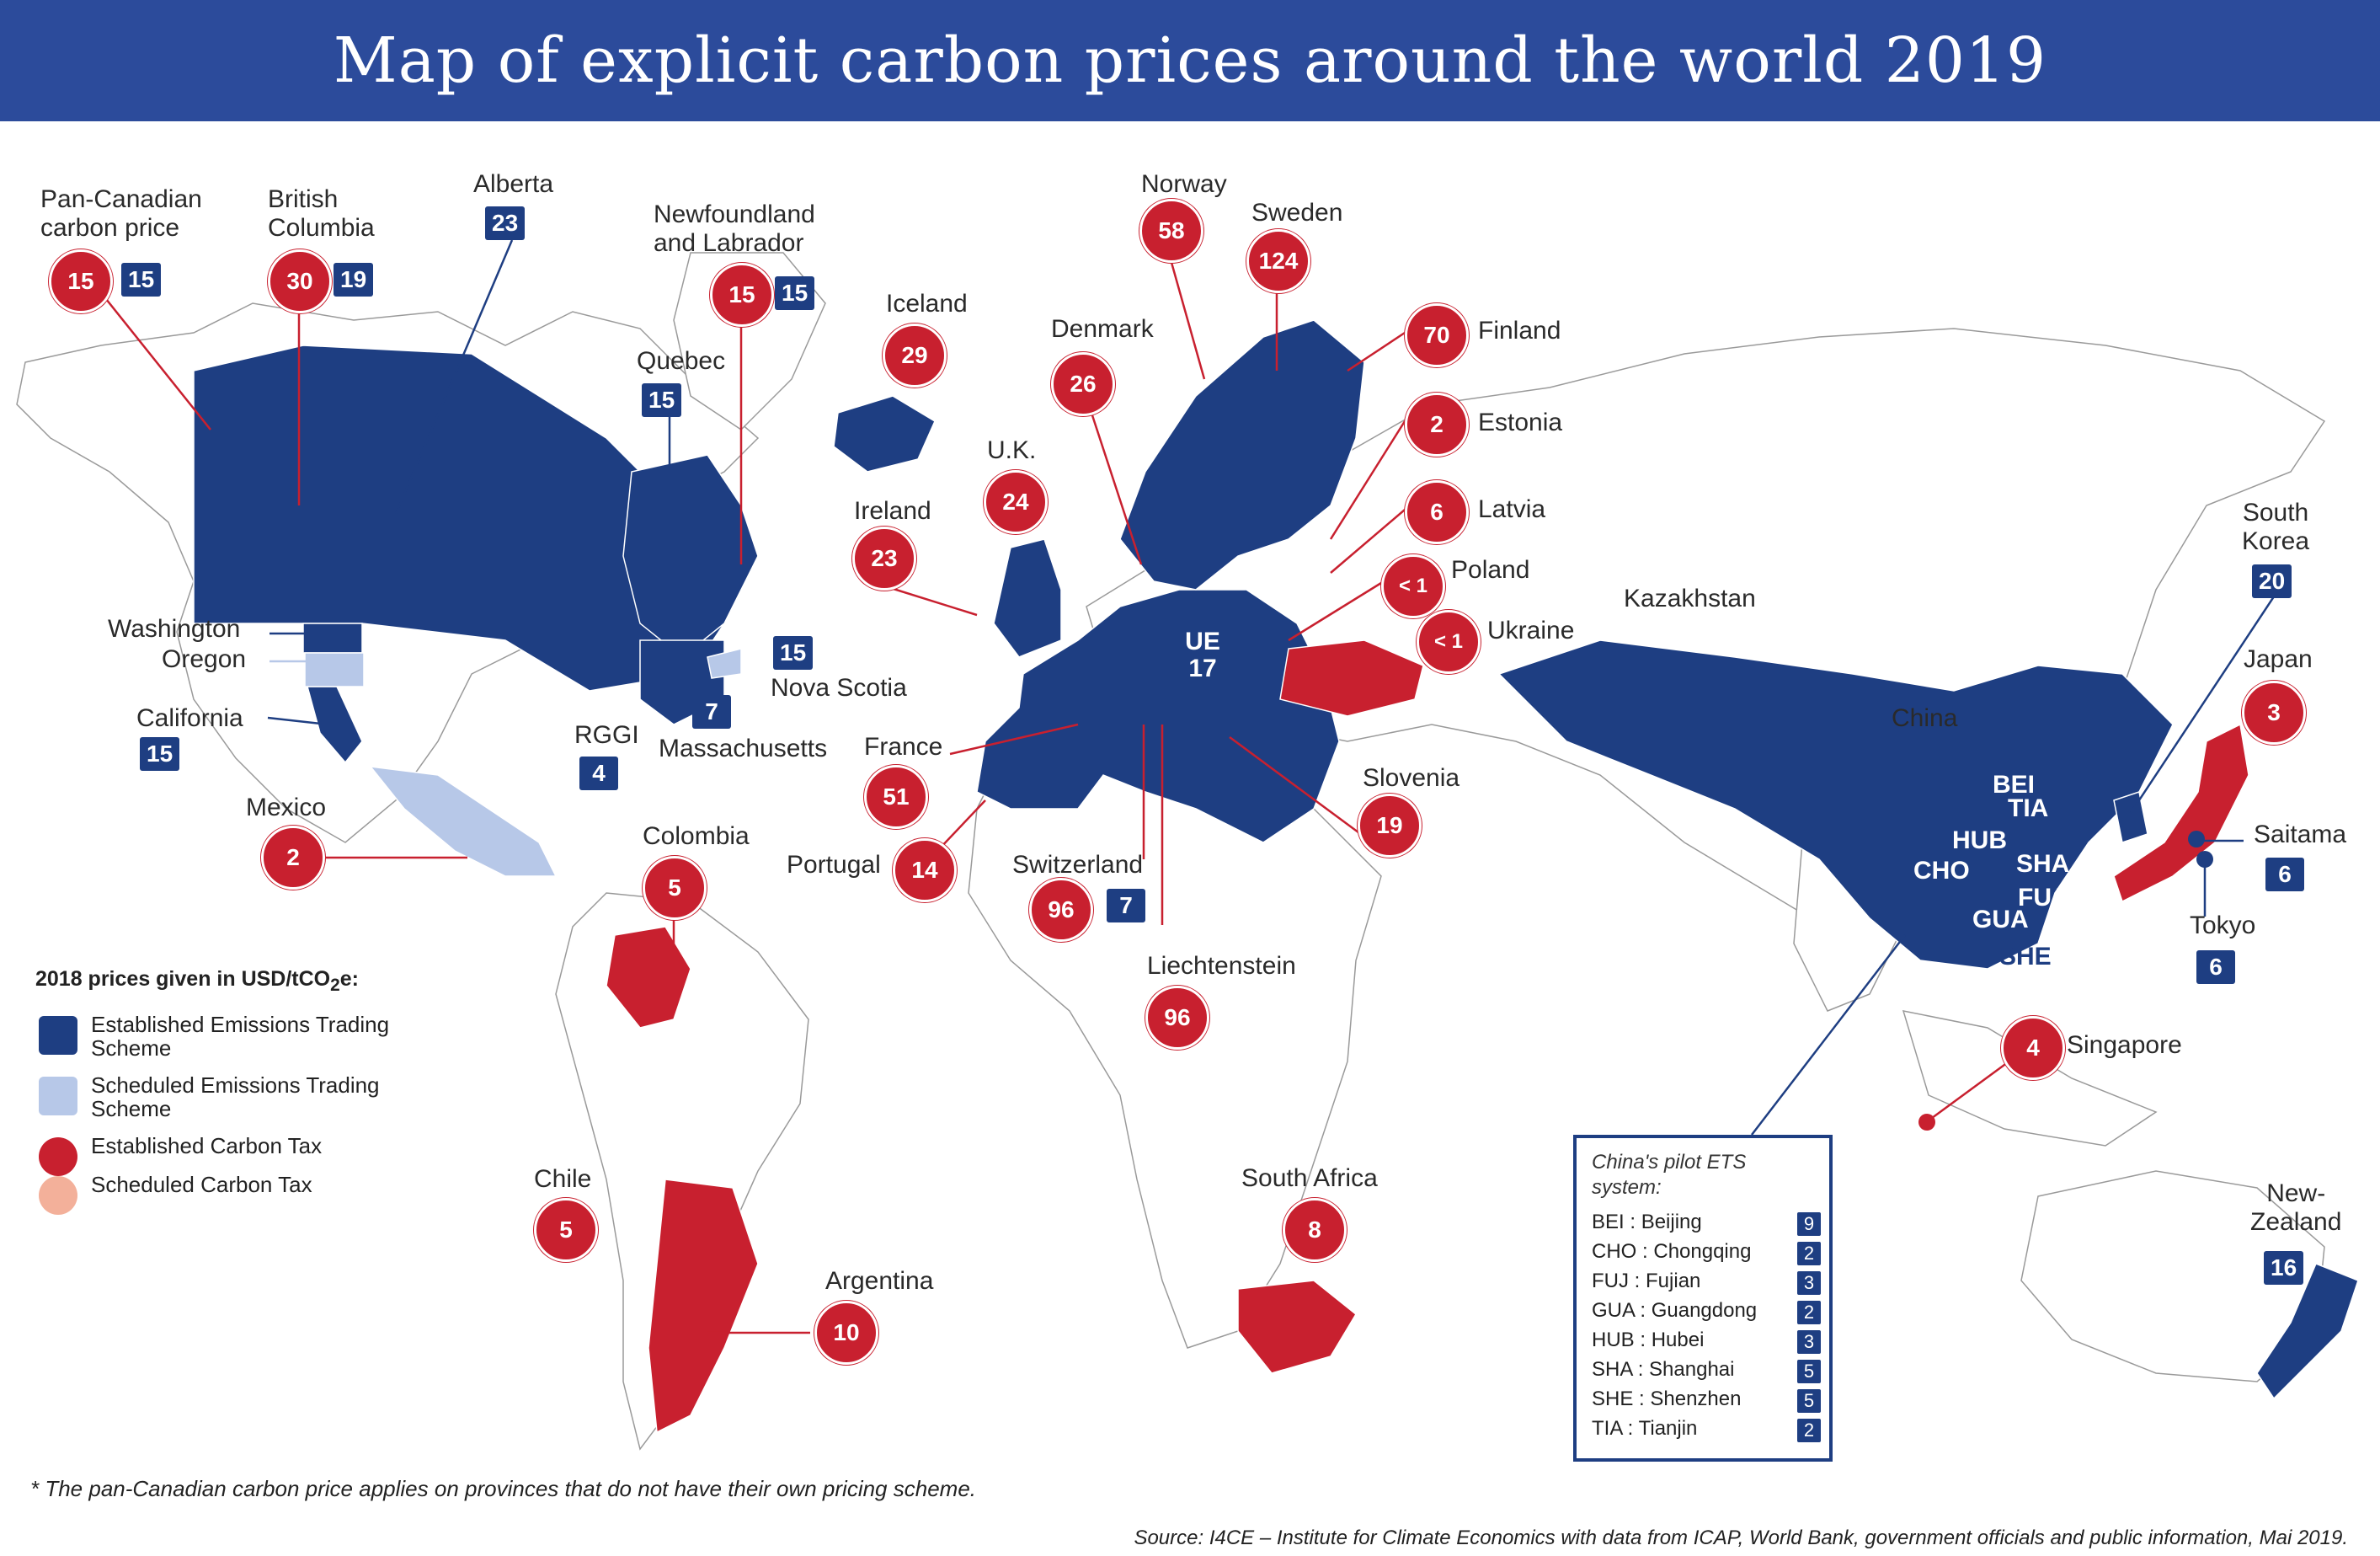 This screenshot has height=1556, width=2380. I want to click on mexico-scheduled, so click(463, 821).